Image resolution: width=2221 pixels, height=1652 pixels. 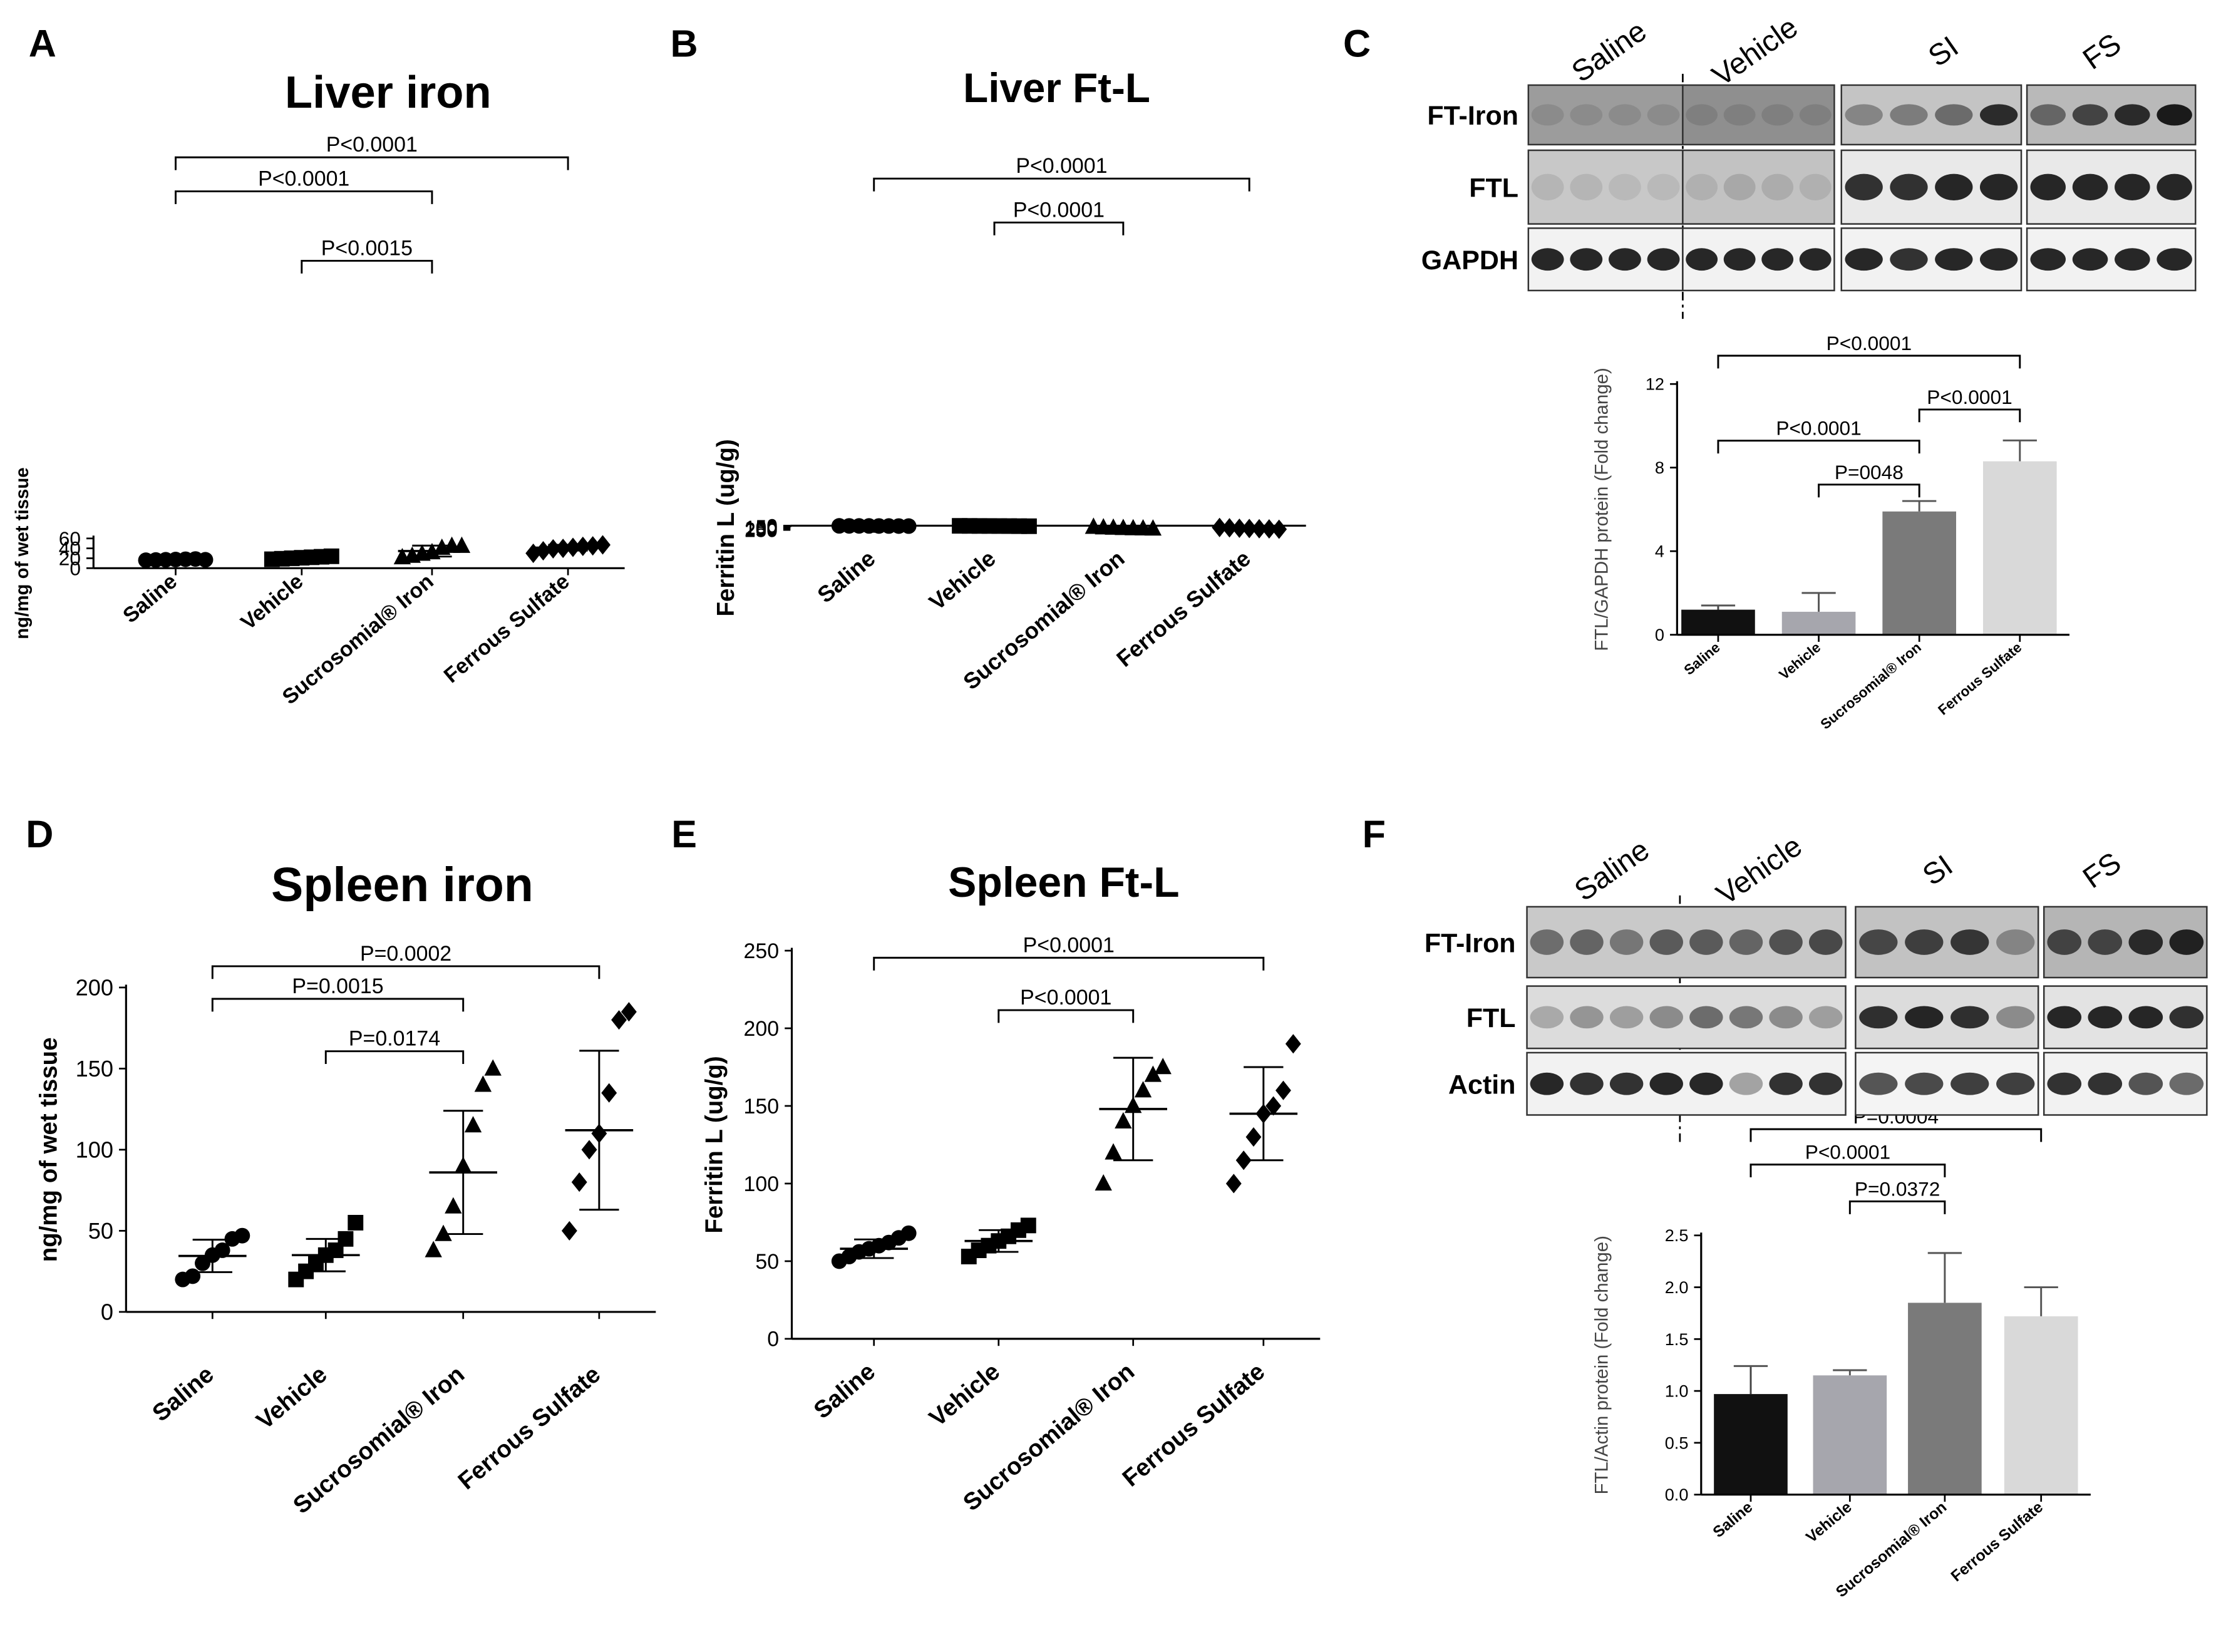 I want to click on p-value-label: P=0.0015, so click(x=337, y=986).